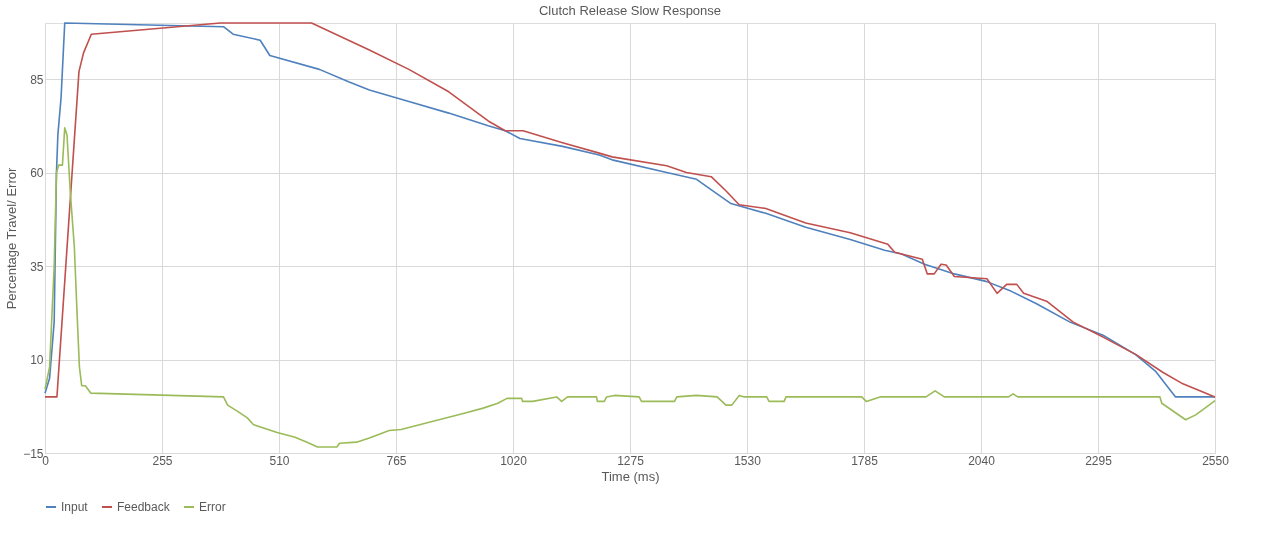  Describe the element at coordinates (279, 460) in the screenshot. I see `x-tick-label: 510` at that location.